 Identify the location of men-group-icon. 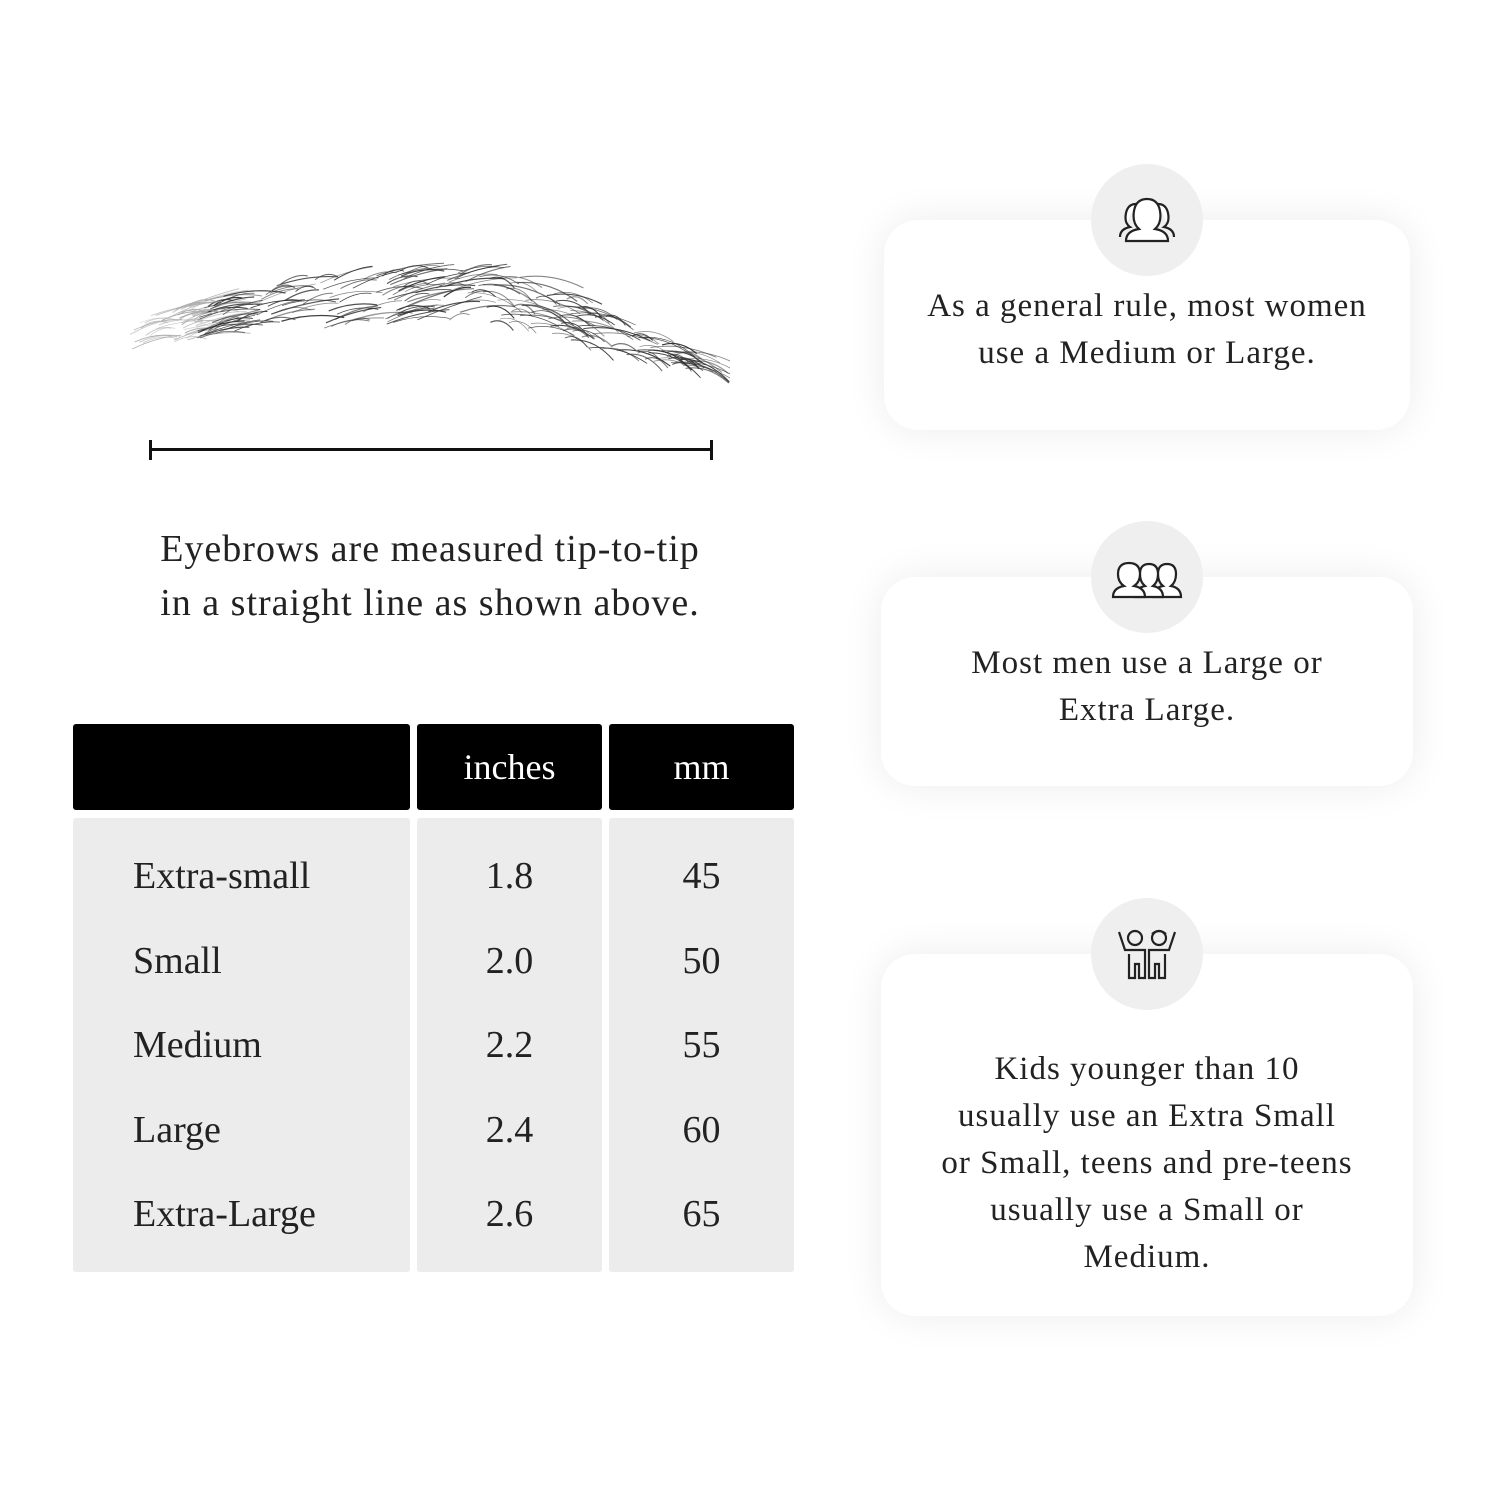
(1147, 580).